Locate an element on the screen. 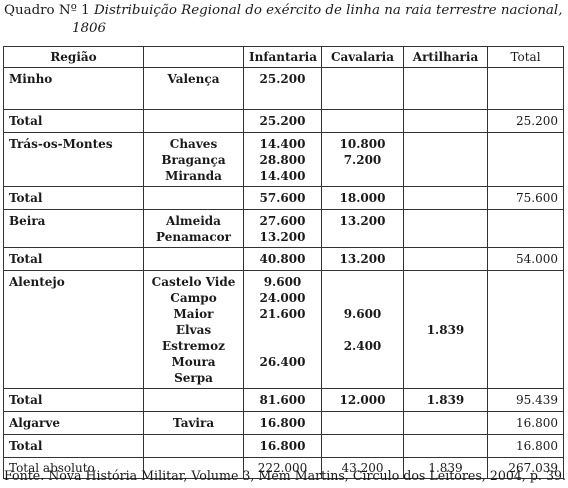 The height and width of the screenshot is (488, 568). subtotal-cavalaria: 12.000 is located at coordinates (362, 400).